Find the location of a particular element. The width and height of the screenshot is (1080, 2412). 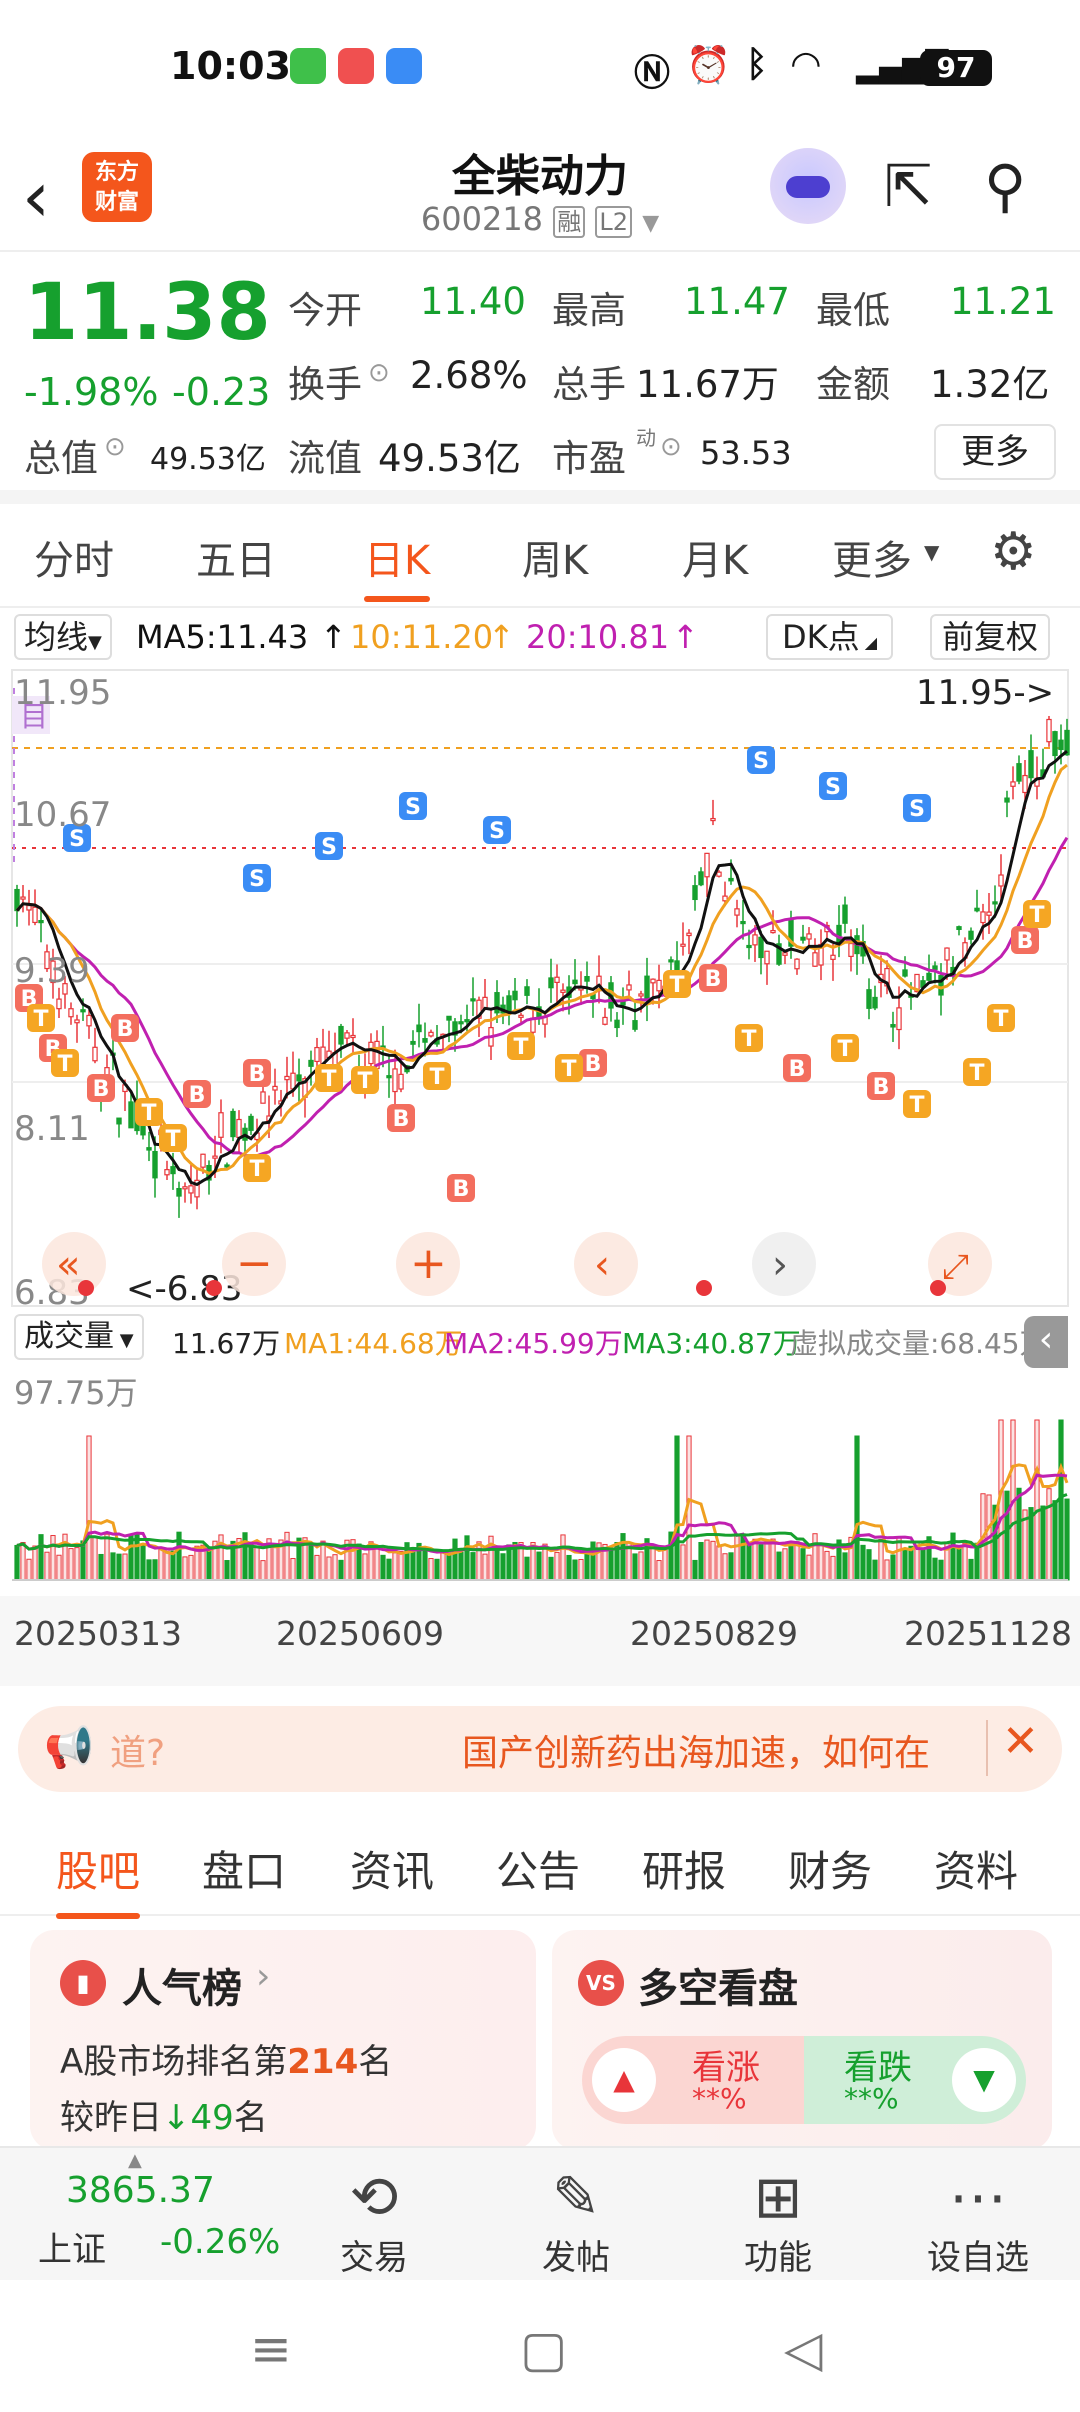

status-bar: 10:03 Ⓝ ⏰ ᛒ ◠ ▂▄▆█ 97 is located at coordinates (540, 70).